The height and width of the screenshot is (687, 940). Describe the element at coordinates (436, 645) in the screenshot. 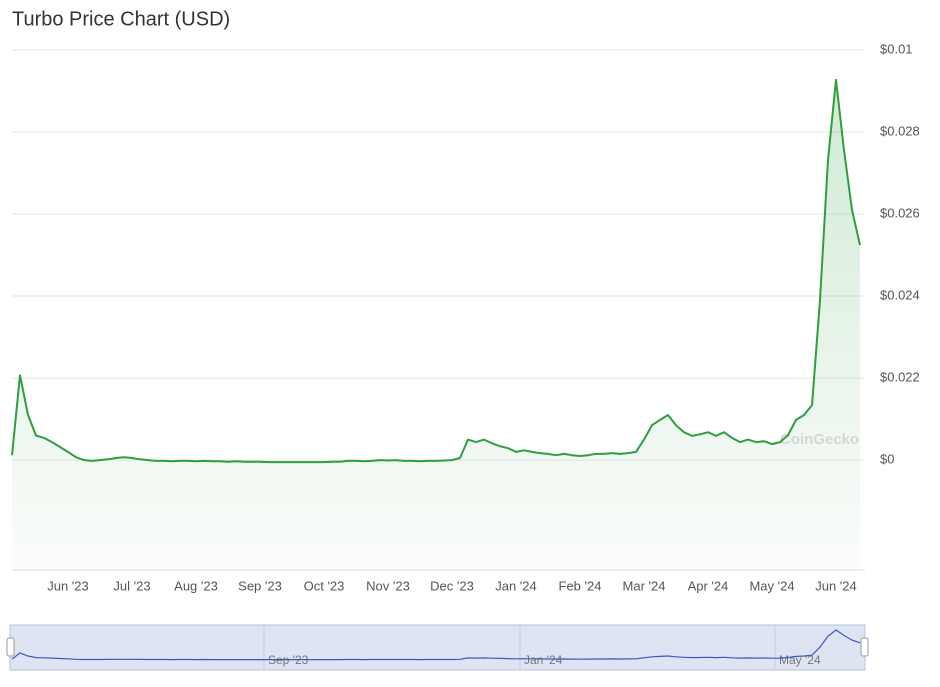

I see `navigator-line` at that location.